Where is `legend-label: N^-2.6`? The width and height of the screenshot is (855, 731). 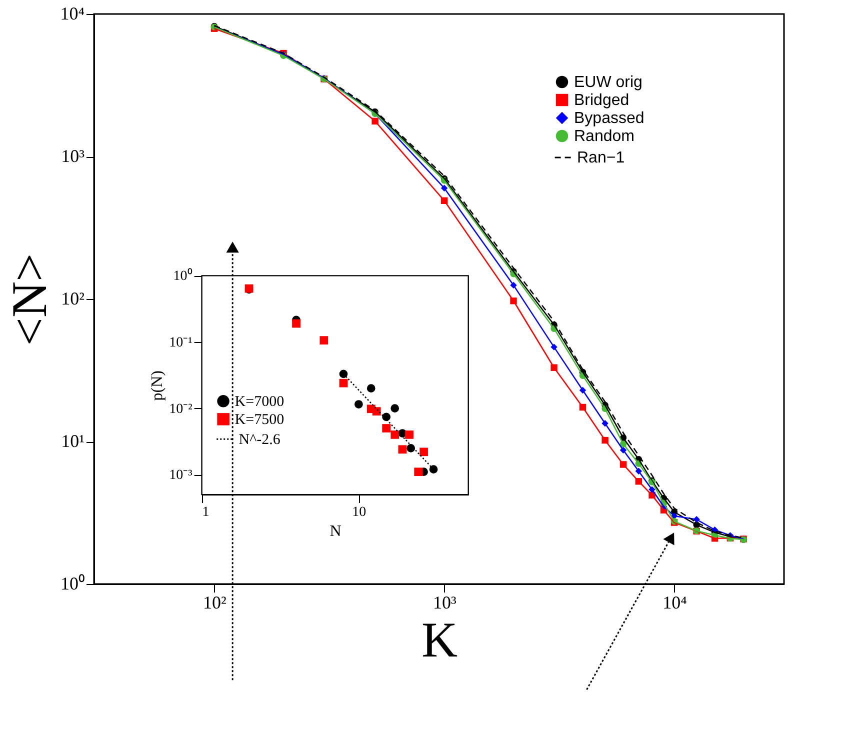
legend-label: N^-2.6 is located at coordinates (259, 440).